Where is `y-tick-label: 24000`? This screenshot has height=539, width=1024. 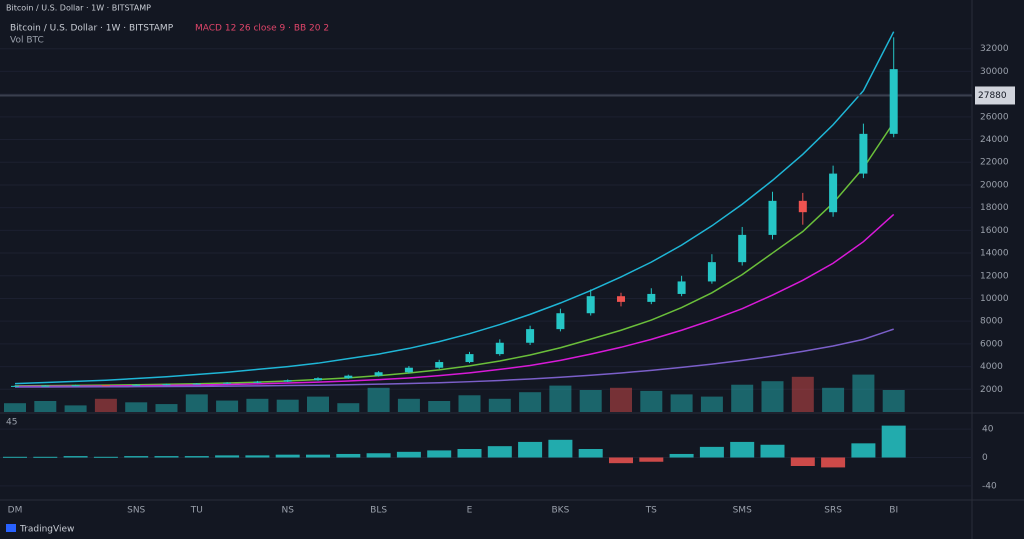 y-tick-label: 24000 is located at coordinates (994, 140).